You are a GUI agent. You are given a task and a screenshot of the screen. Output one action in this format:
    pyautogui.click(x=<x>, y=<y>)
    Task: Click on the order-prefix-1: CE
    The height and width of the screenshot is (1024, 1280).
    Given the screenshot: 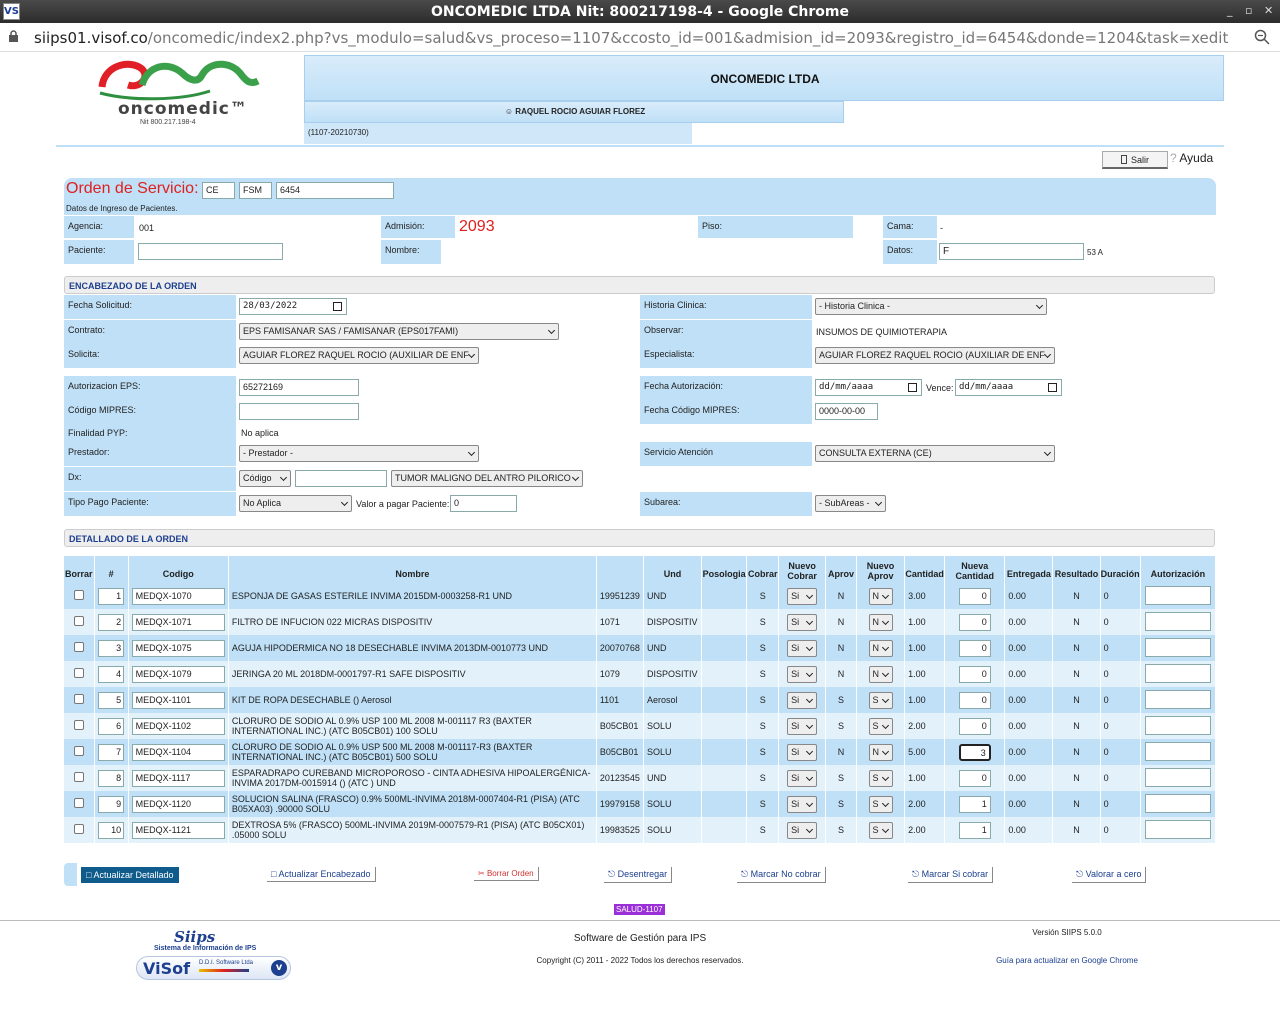 What is the action you would take?
    pyautogui.click(x=218, y=190)
    